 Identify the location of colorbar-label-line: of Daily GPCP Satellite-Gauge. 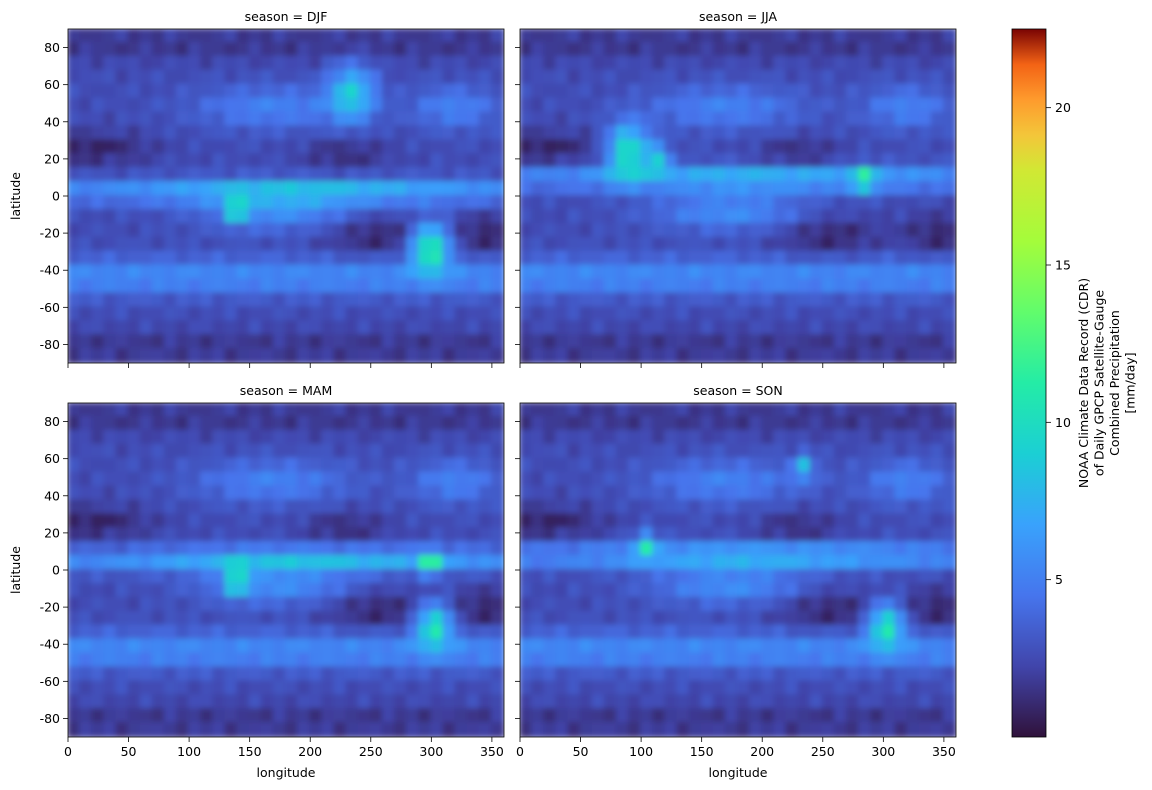
(1099, 383).